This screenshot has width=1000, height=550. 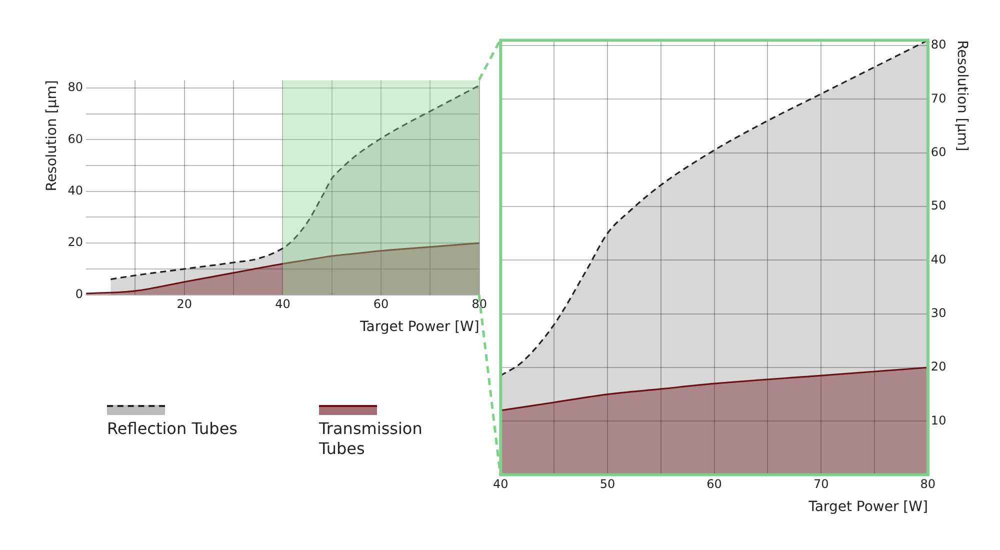 I want to click on legend-label: Reflection Tubes, so click(x=173, y=429).